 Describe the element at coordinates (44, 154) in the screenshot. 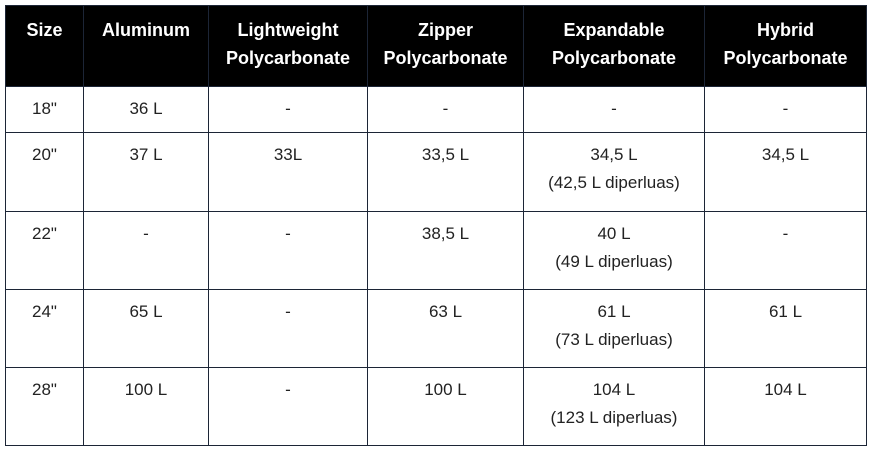

I see `cell-line: 20"` at that location.